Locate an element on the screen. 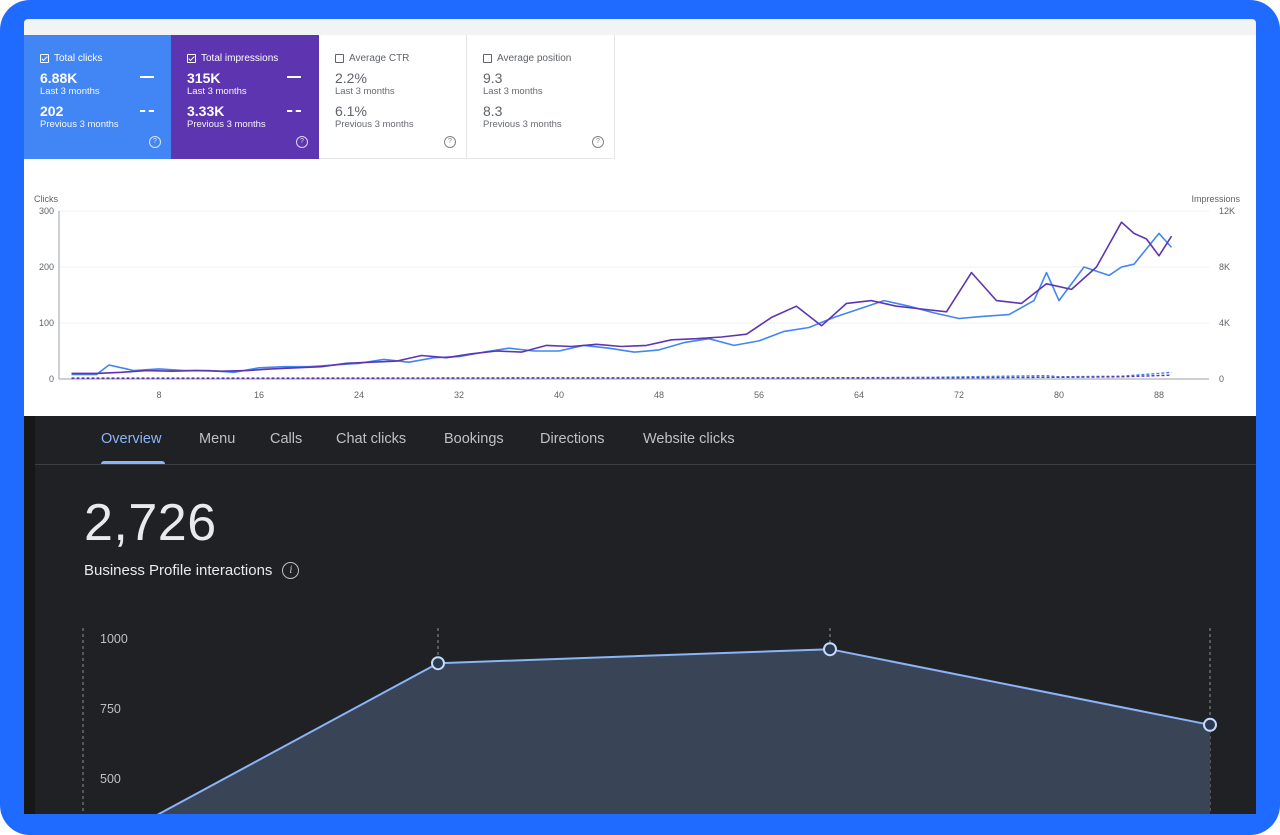  metric-label: Total impressions is located at coordinates (240, 58).